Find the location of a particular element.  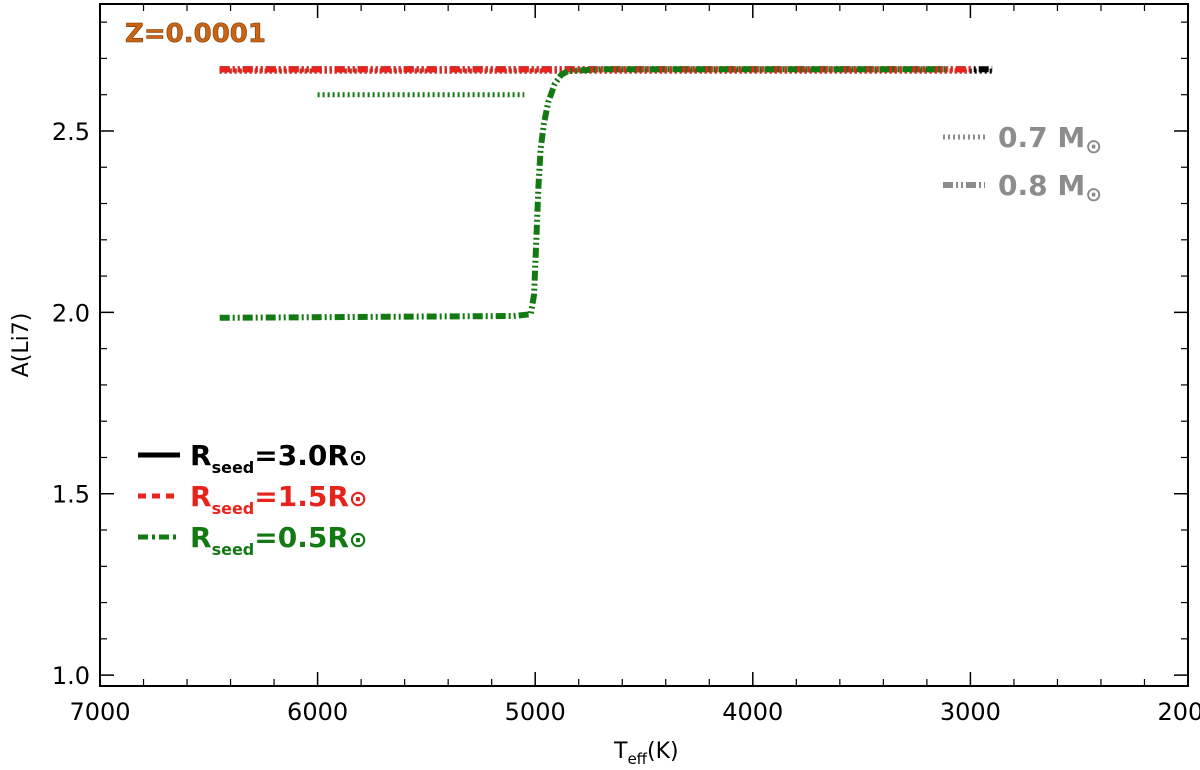

x-tick-label: 5000 is located at coordinates (535, 712).